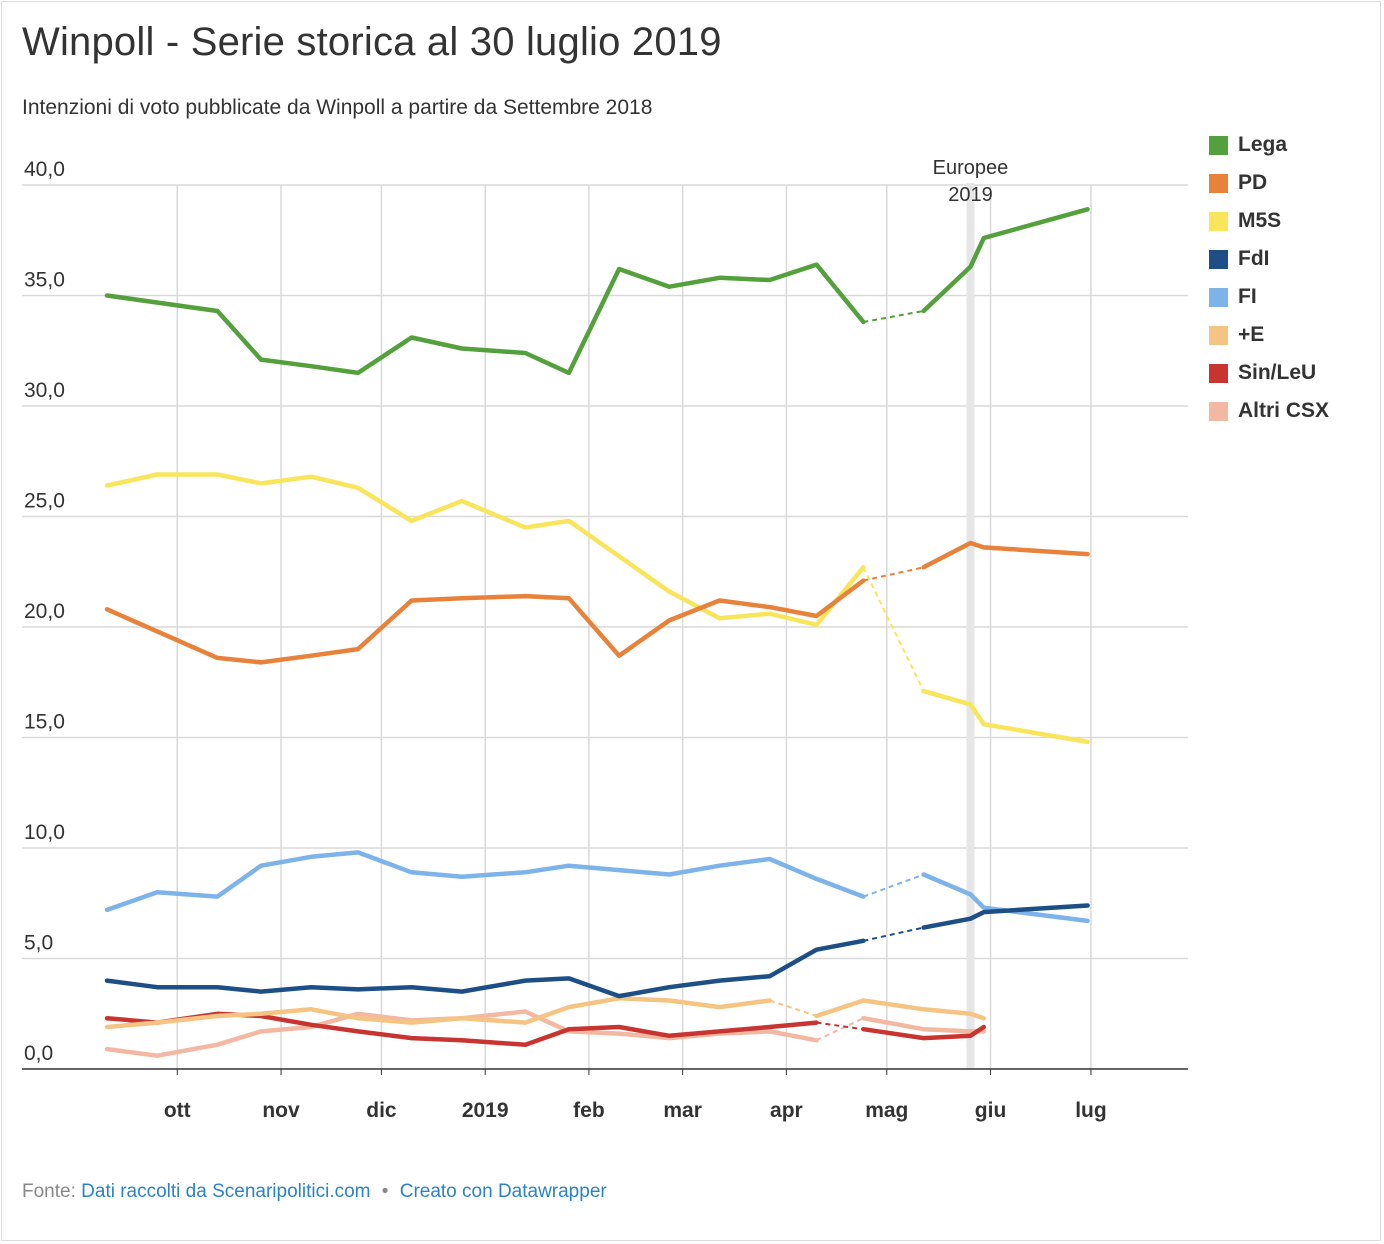  Describe the element at coordinates (1260, 220) in the screenshot. I see `legend-label: M5S` at that location.